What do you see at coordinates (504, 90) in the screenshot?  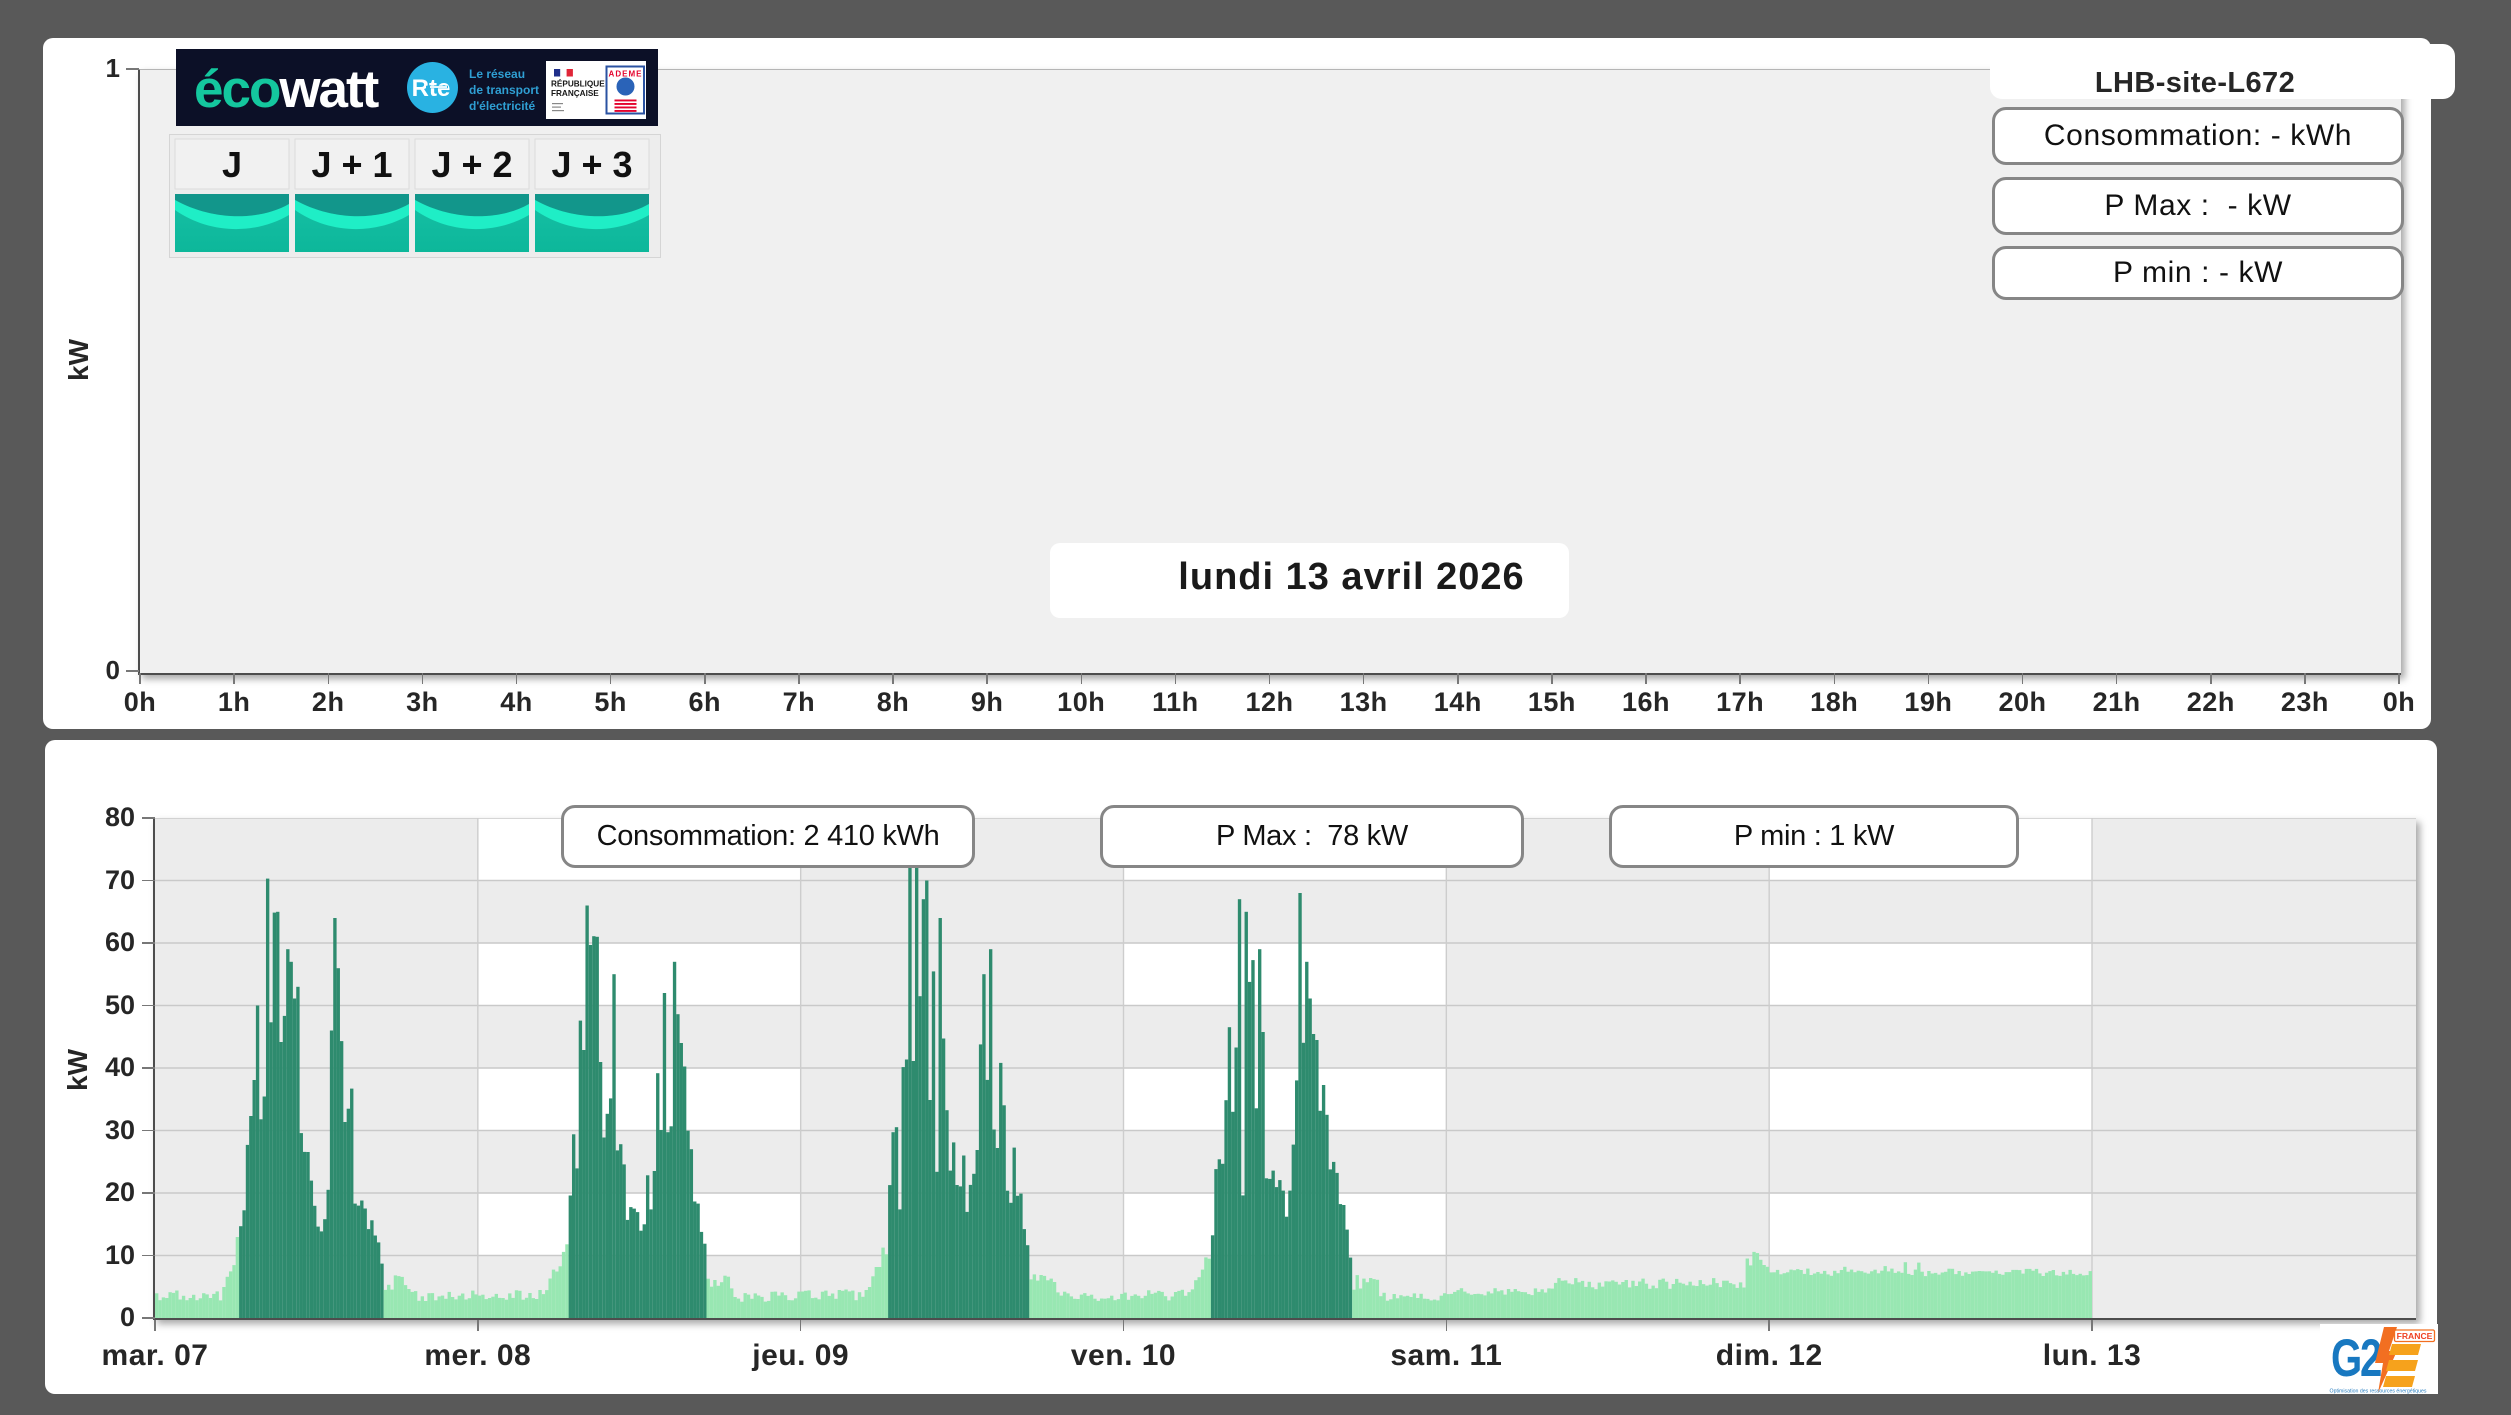 I see `svg-text: de transport` at bounding box center [504, 90].